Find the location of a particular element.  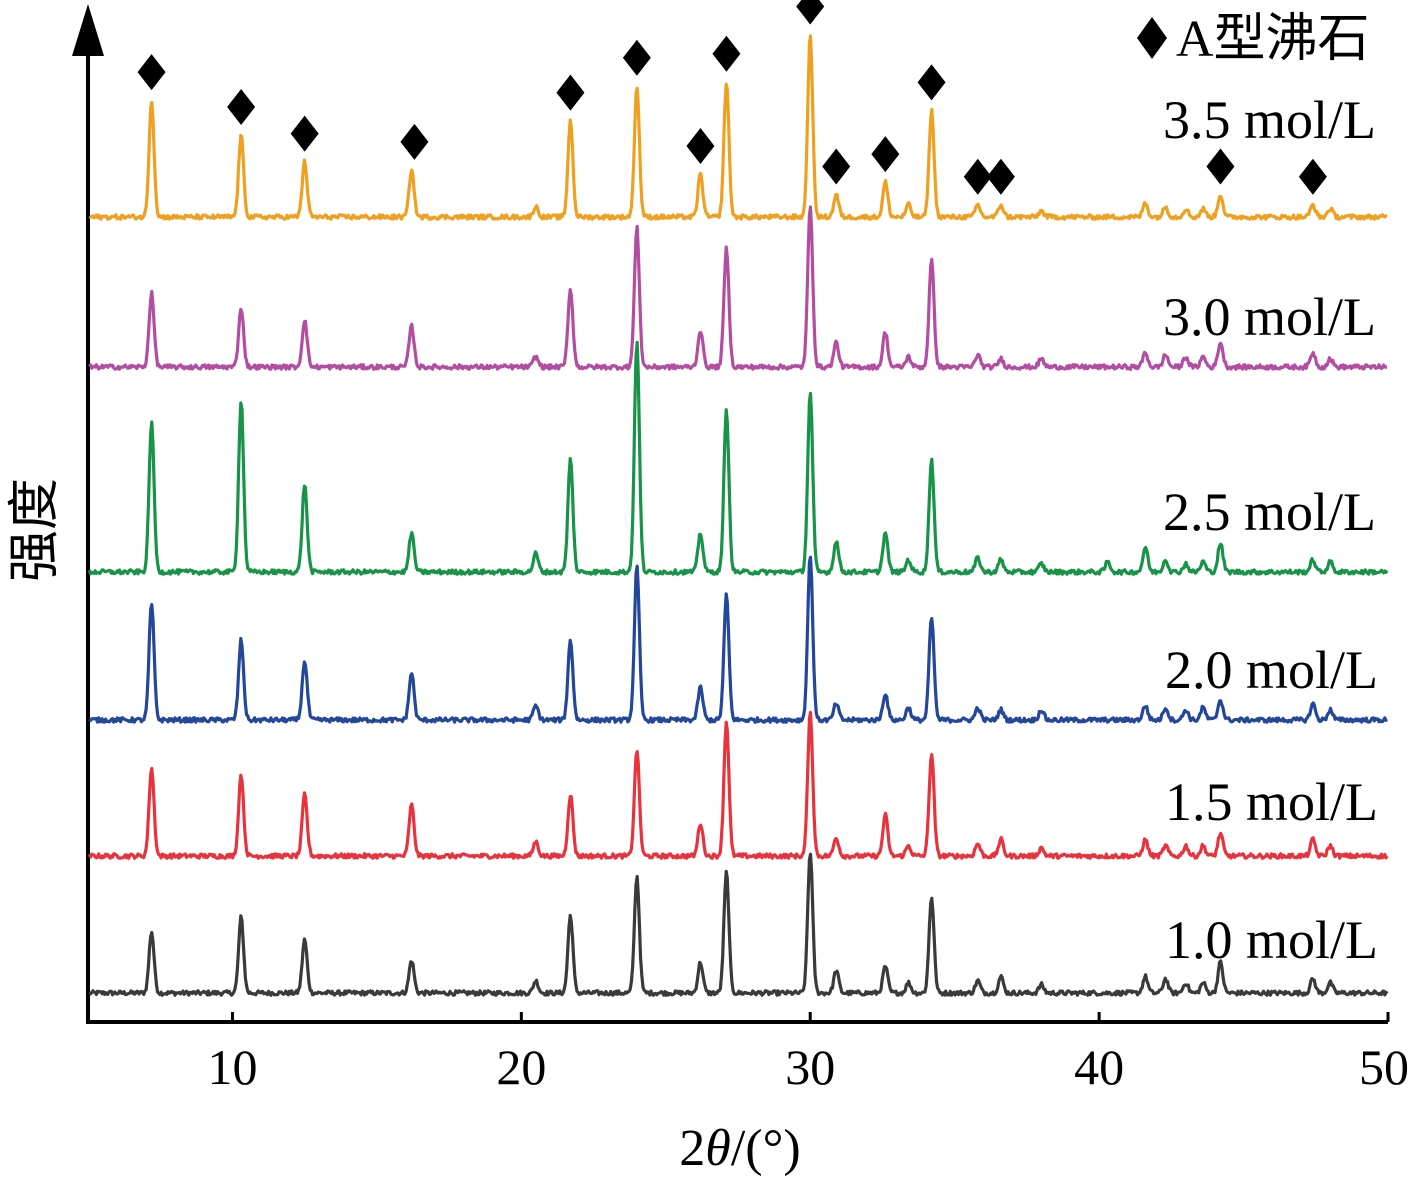

y-axis-arrow-icon is located at coordinates (88, 30).